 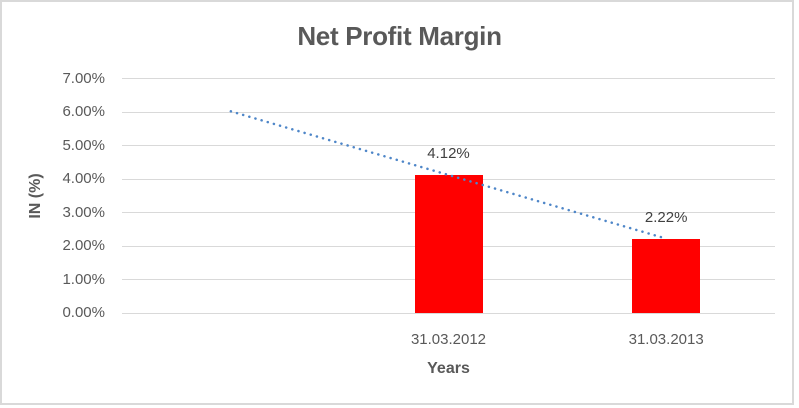 I want to click on gridline-6.00%, so click(x=448, y=112).